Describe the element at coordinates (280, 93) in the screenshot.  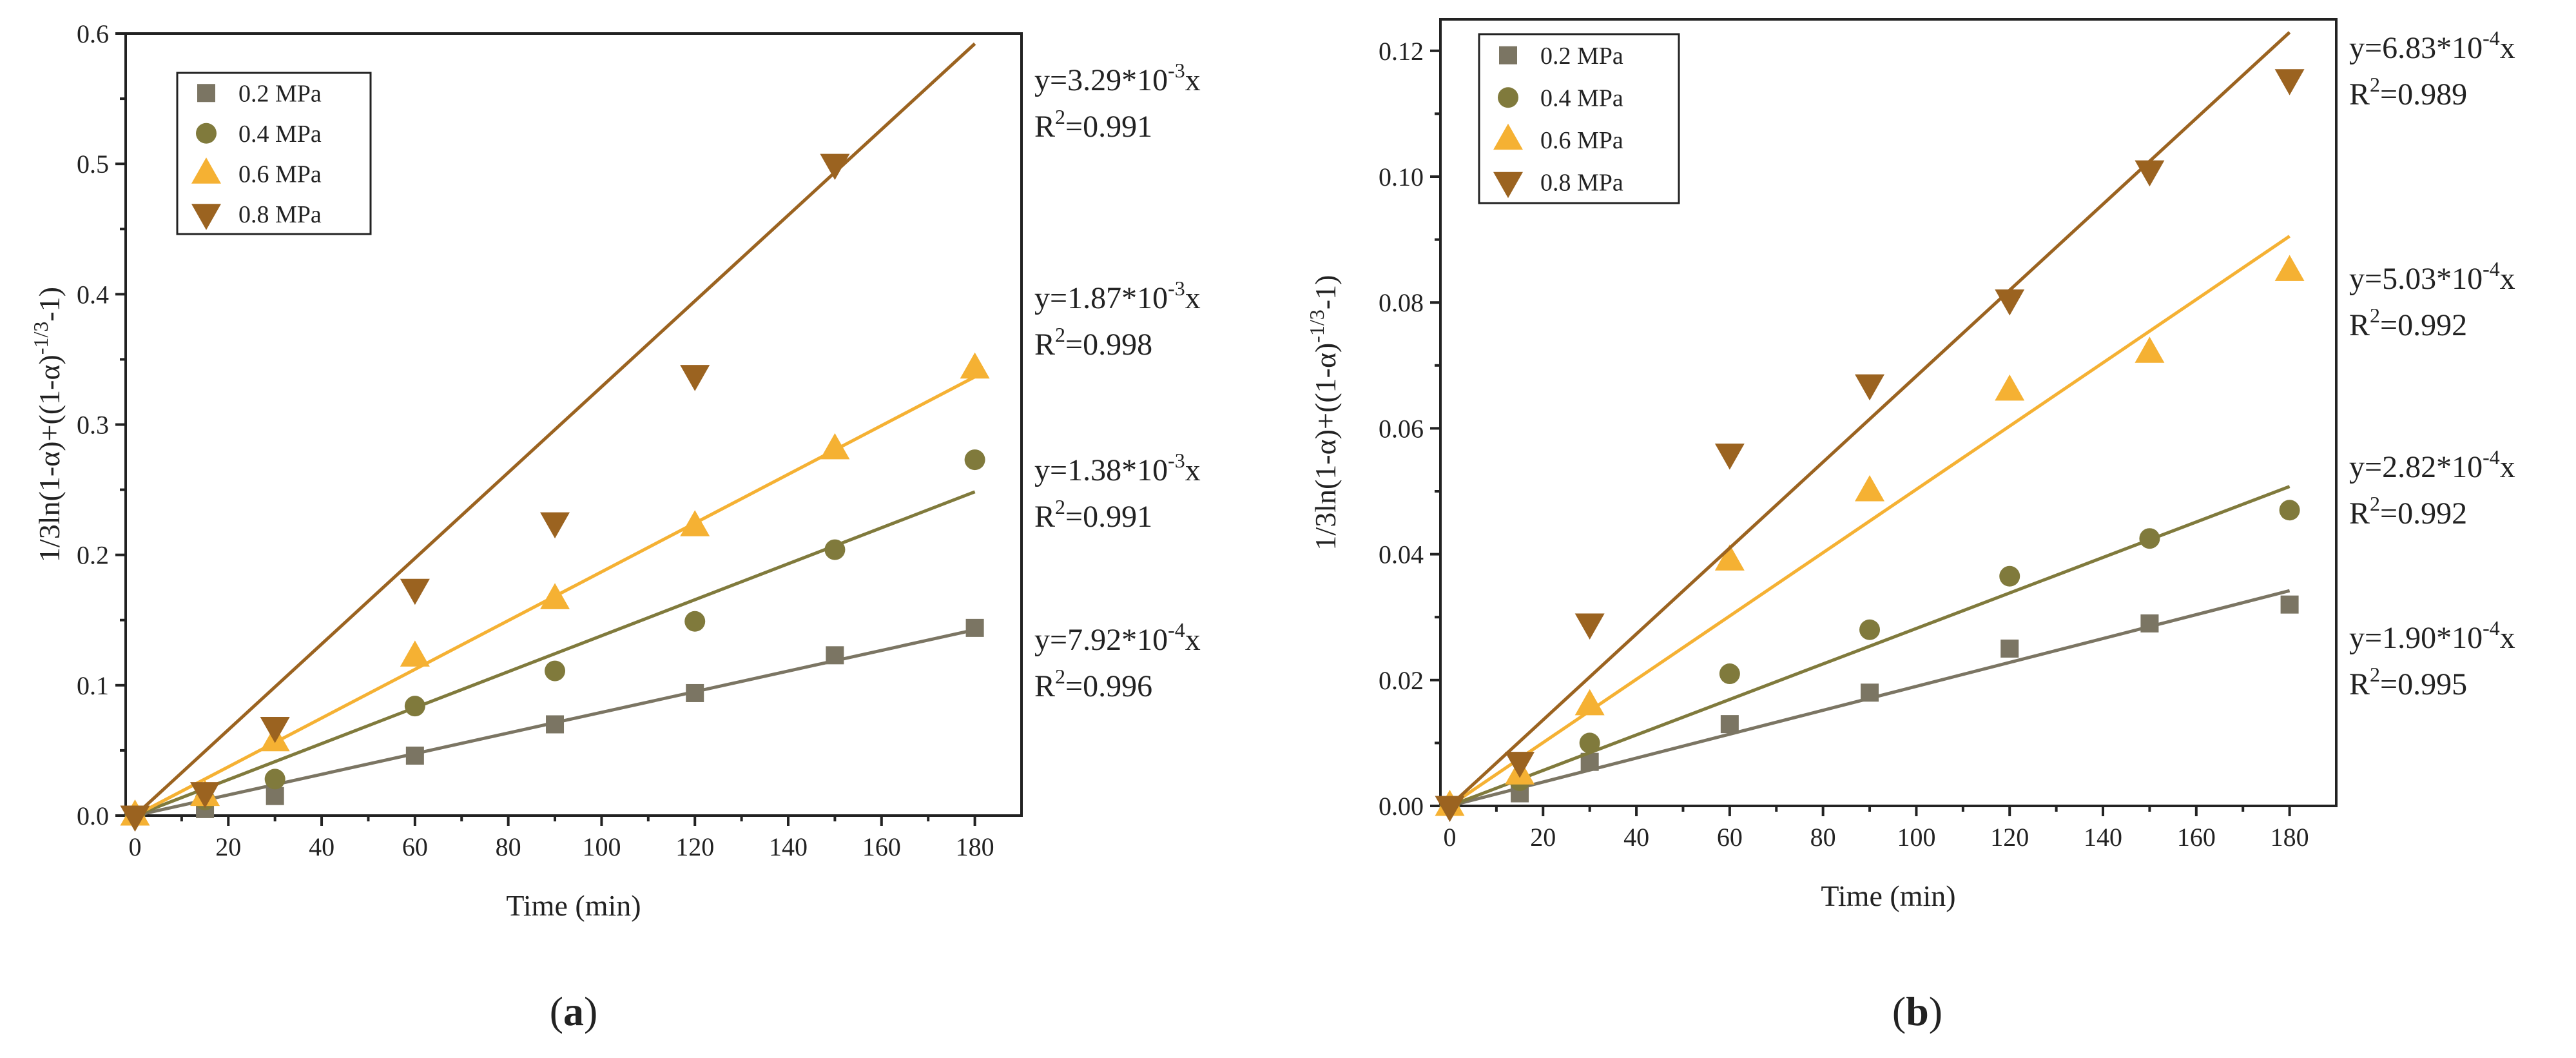
I see `legend-label: 0.2 MPa` at that location.